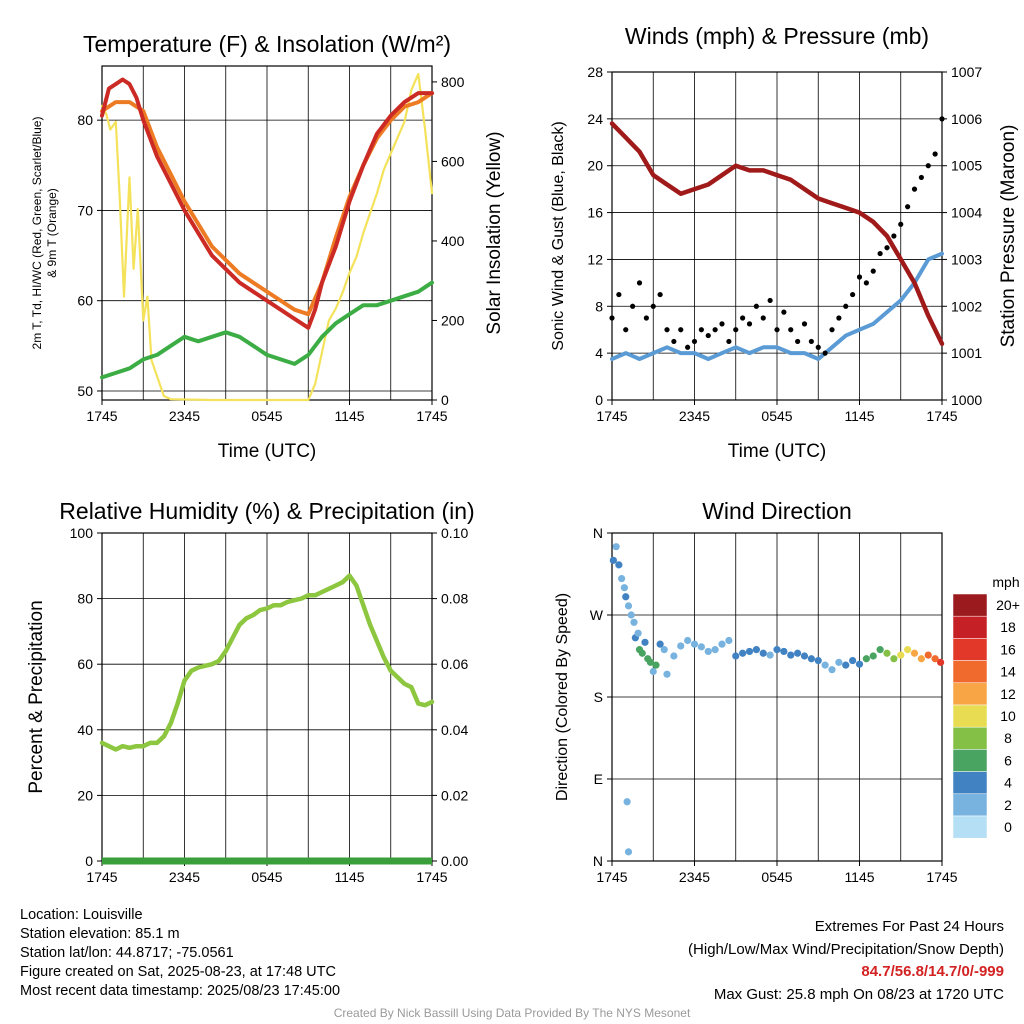  I want to click on y-tick-label: 24, so click(595, 119).